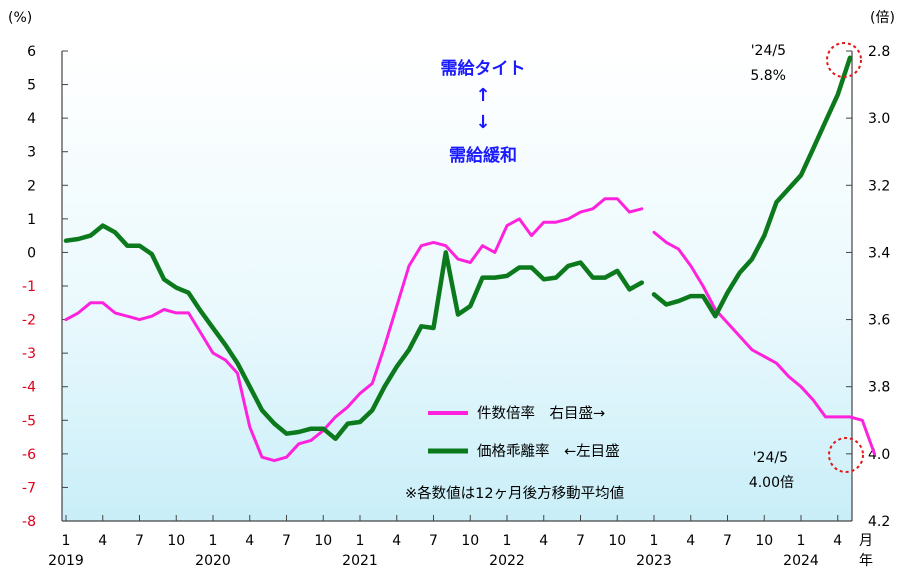  Describe the element at coordinates (483, 155) in the screenshot. I see `annotation-loose: 需給緩和` at that location.